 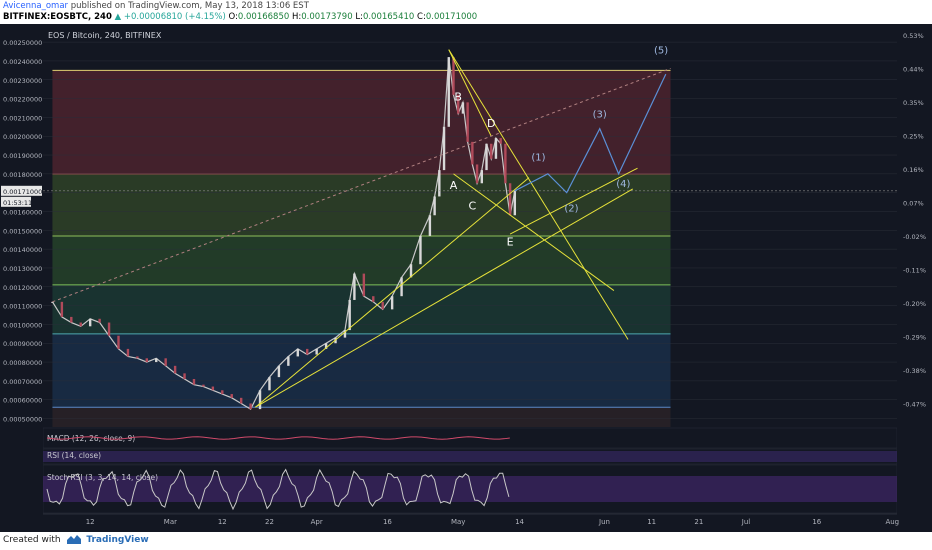 What do you see at coordinates (914, 278) in the screenshot?
I see `right-axis-bg` at bounding box center [914, 278].